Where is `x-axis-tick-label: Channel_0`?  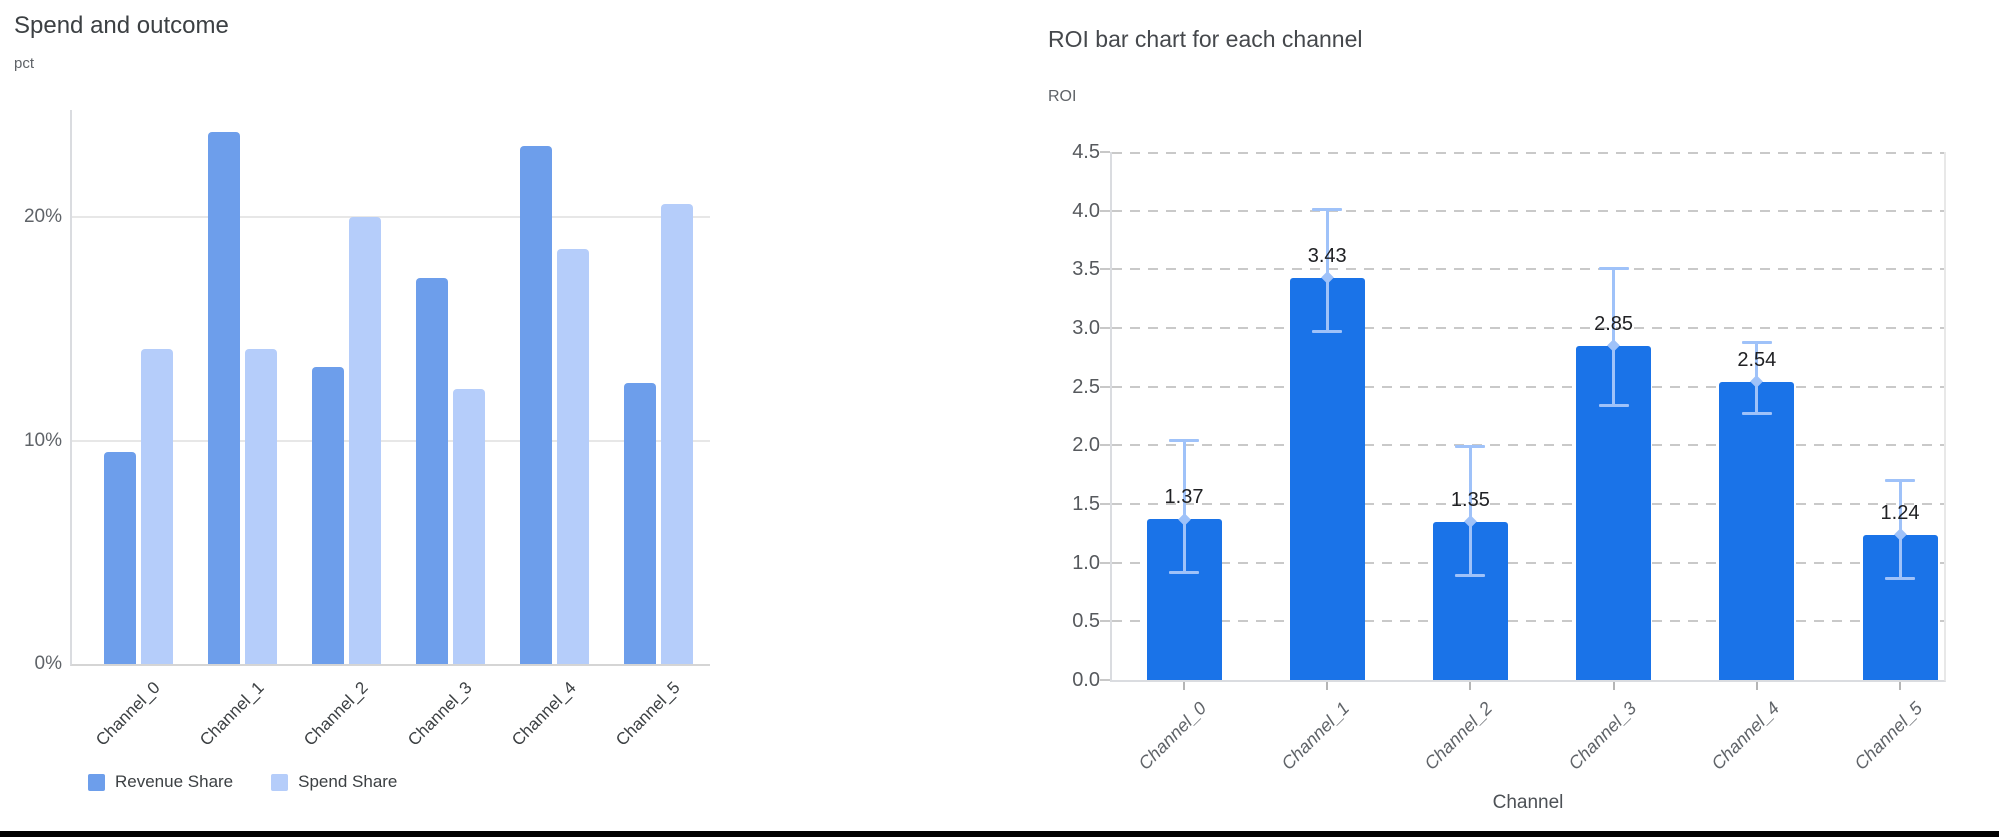 x-axis-tick-label: Channel_0 is located at coordinates (1172, 736).